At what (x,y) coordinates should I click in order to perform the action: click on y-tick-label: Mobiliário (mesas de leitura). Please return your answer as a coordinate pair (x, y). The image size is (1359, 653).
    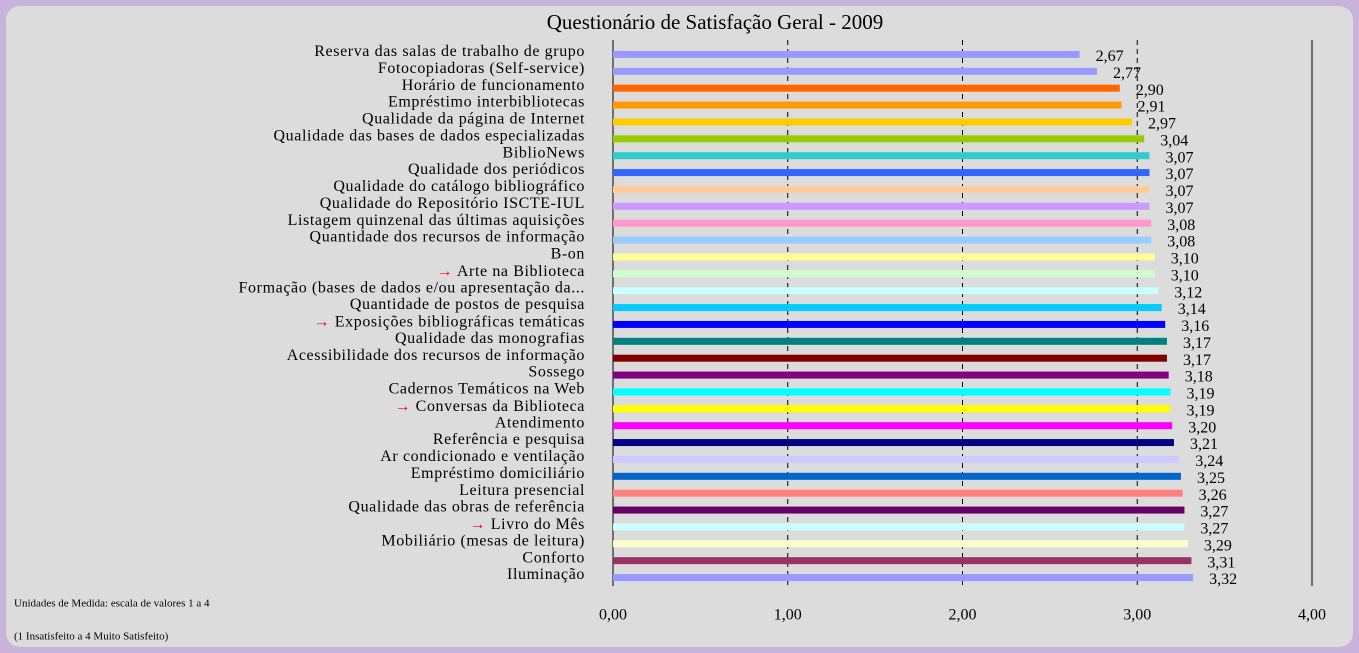
    Looking at the image, I should click on (483, 540).